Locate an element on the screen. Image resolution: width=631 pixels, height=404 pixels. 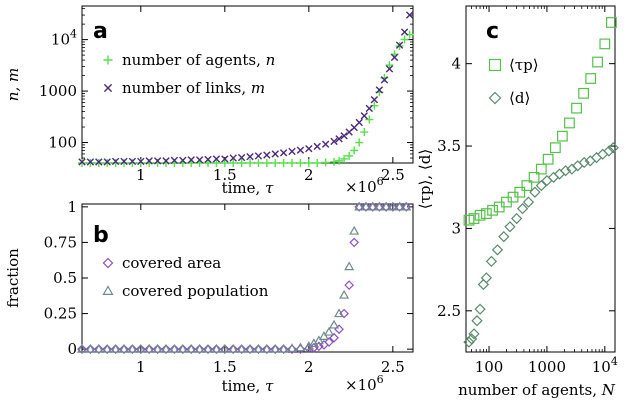
x-tick-label: 1000 is located at coordinates (547, 367).